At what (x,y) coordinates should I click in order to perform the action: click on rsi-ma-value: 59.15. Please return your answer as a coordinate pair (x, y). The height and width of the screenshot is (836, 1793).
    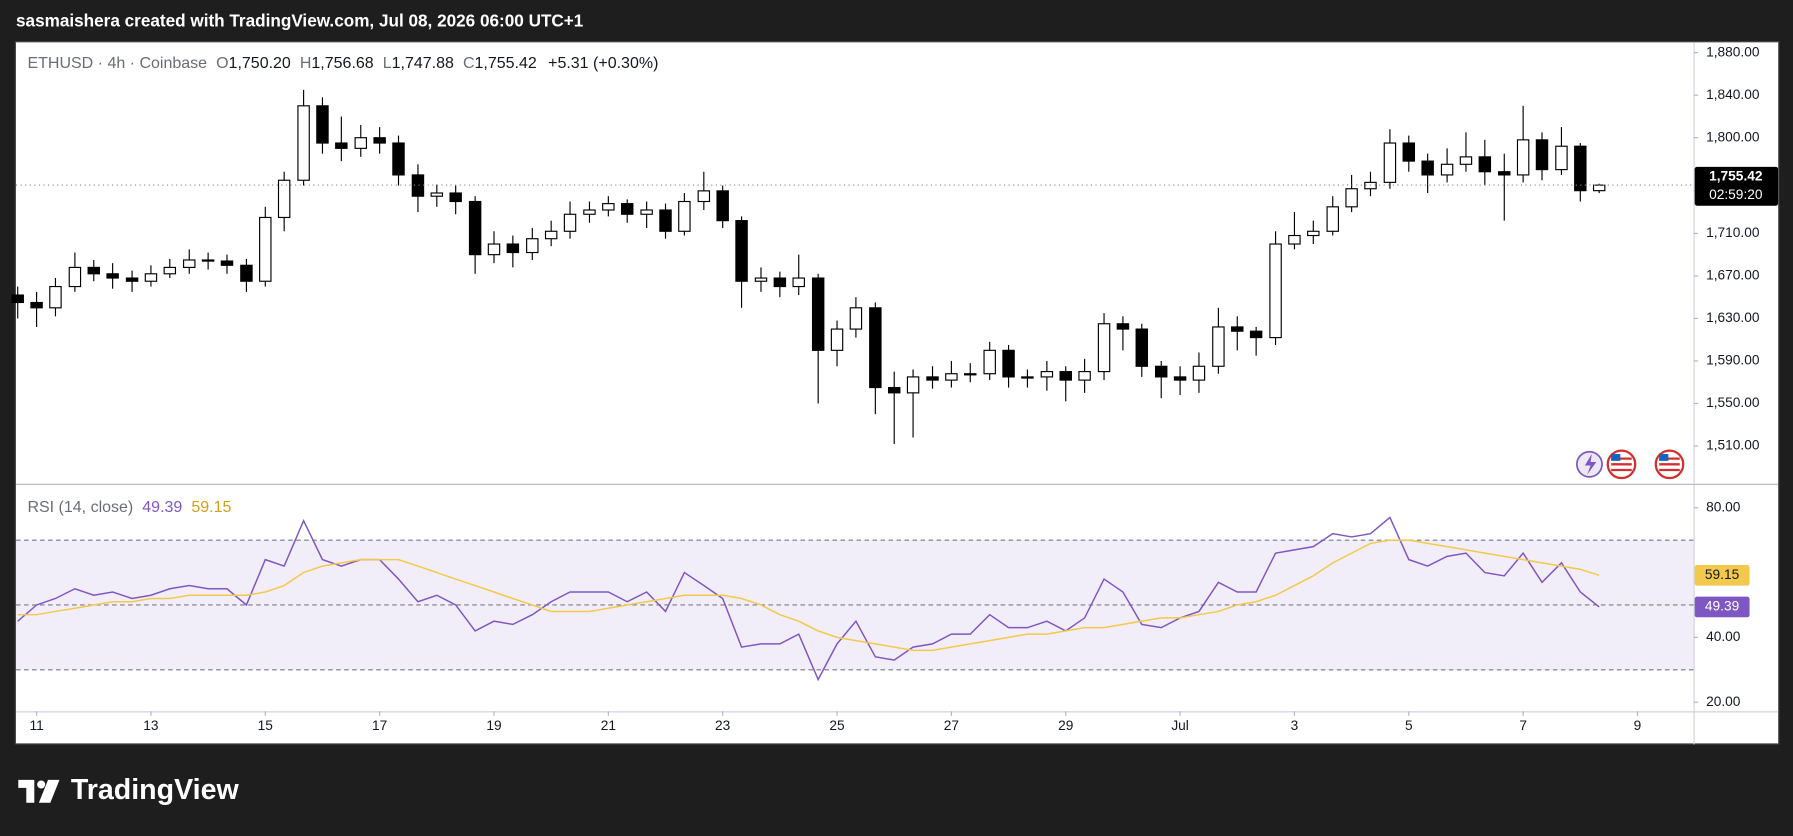
    Looking at the image, I should click on (211, 507).